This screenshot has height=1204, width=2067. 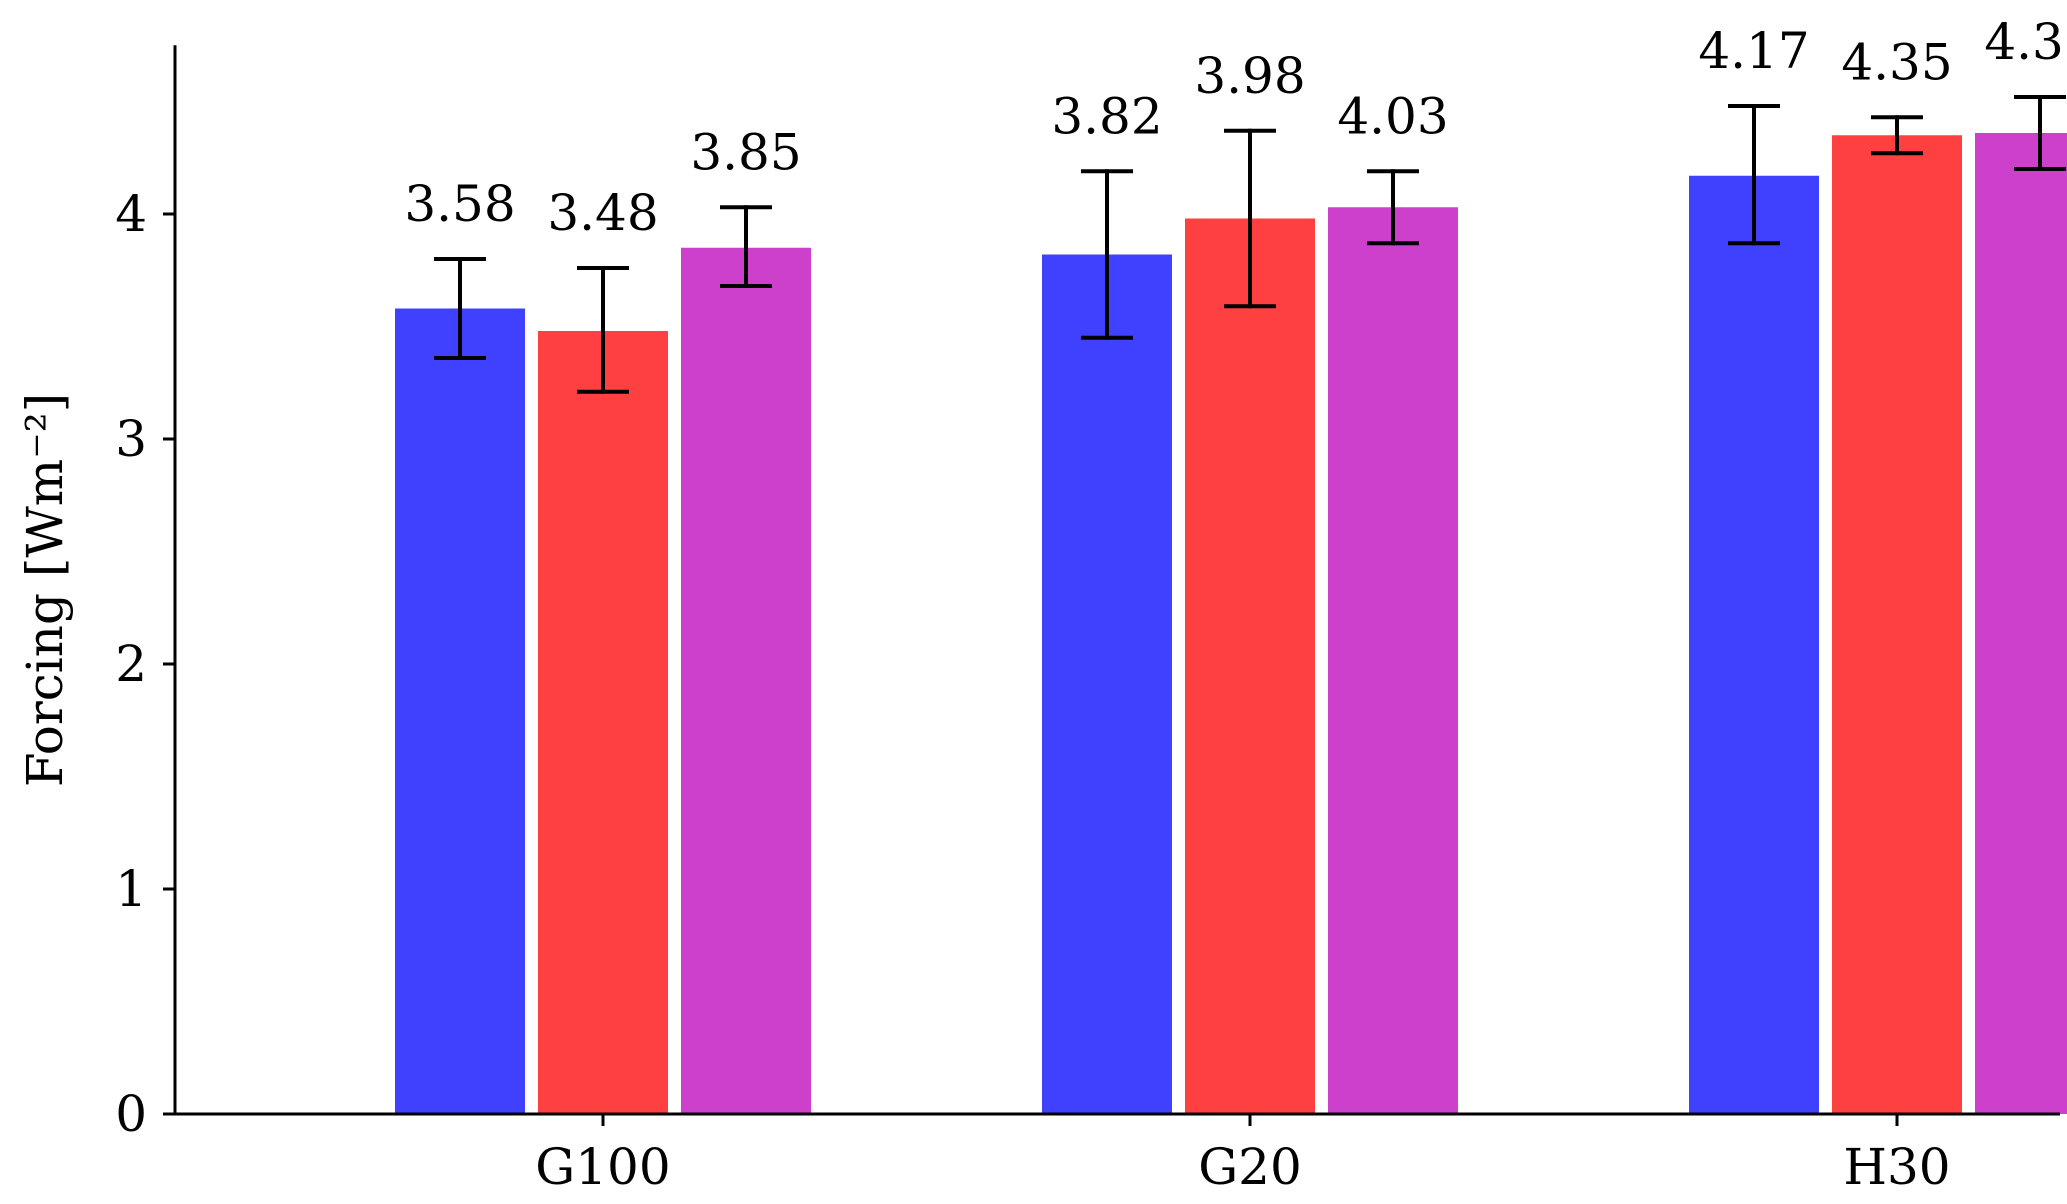 I want to click on y-tick-label: 3, so click(x=131, y=439).